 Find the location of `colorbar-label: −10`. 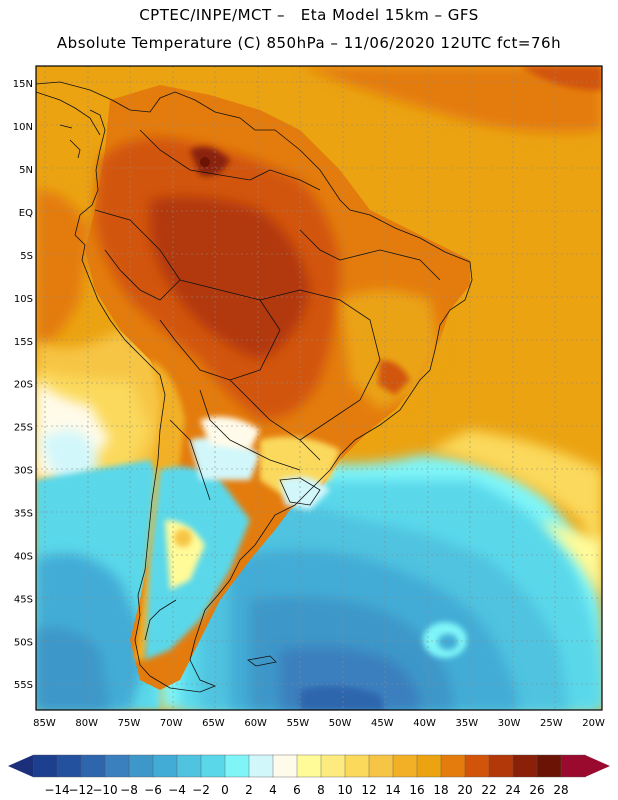

colorbar-label: −10 is located at coordinates (104, 790).